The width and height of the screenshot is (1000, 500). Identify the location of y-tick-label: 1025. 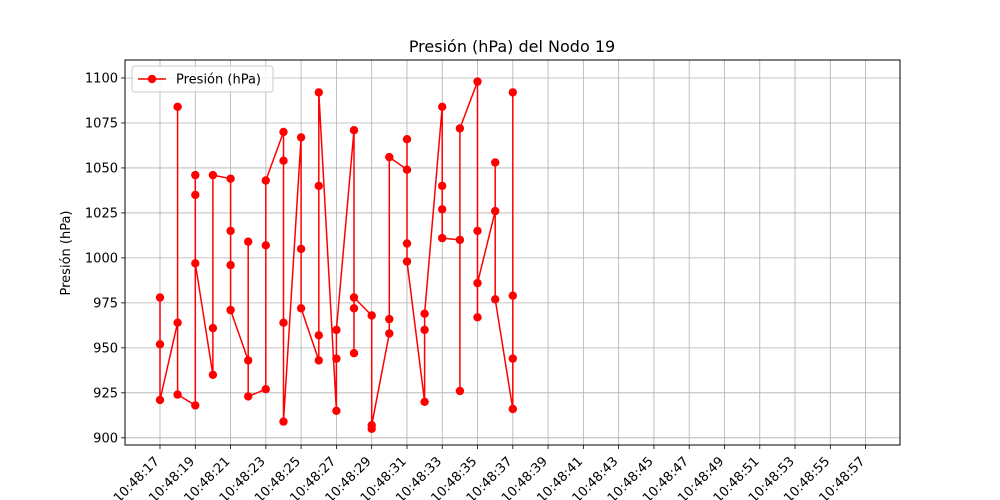
(101, 213).